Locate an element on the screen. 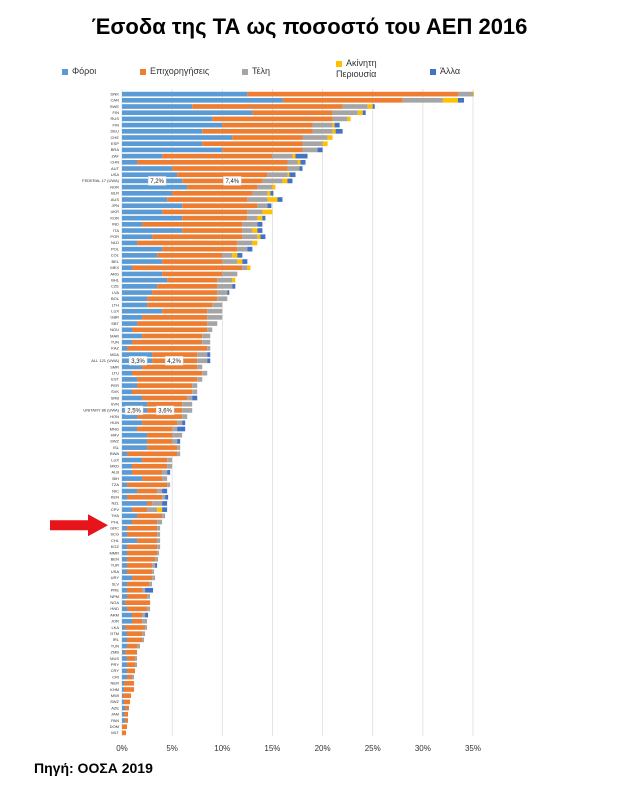 This screenshot has height=785, width=619. row-label: ZMB is located at coordinates (115, 652).